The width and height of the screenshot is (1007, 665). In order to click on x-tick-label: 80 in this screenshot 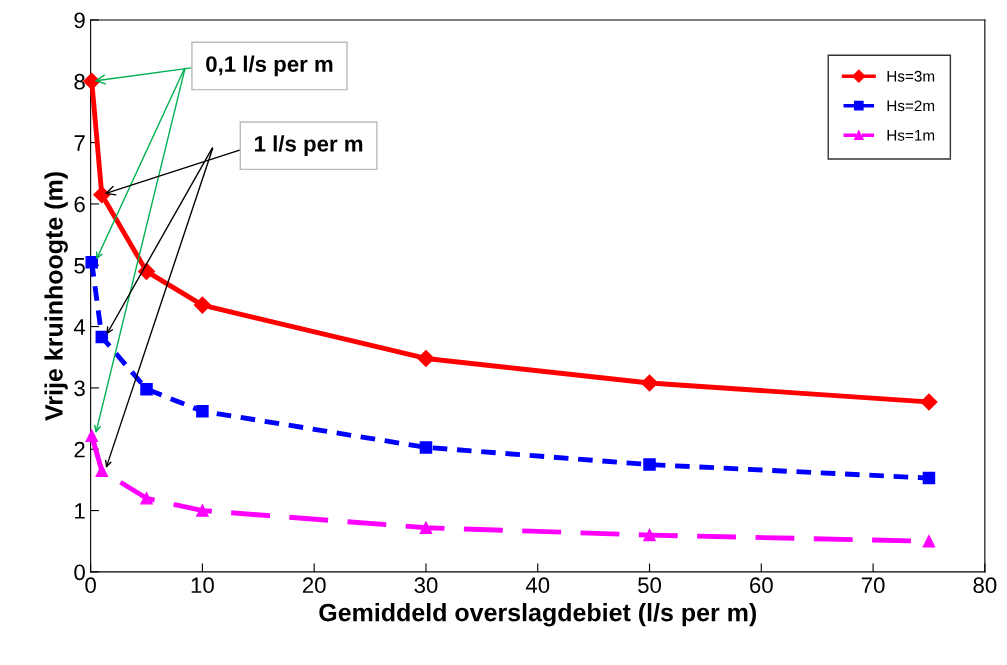, I will do `click(985, 585)`.